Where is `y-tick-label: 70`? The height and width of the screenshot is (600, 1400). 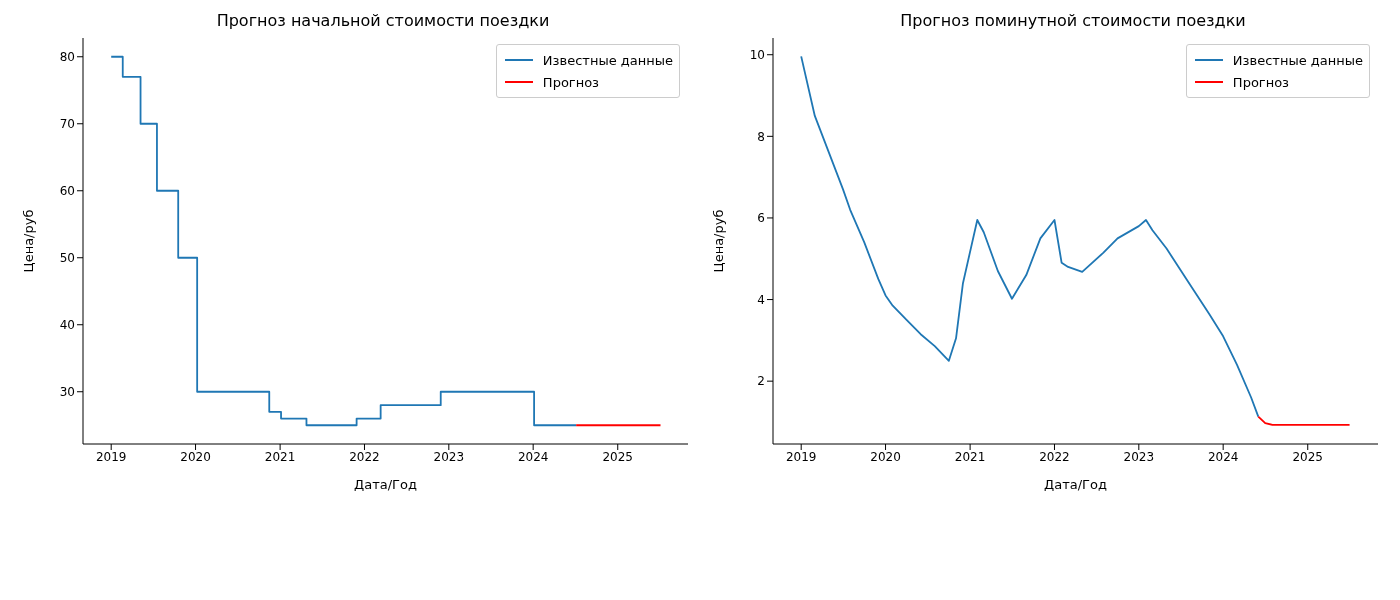
y-tick-label: 70 is located at coordinates (67, 124).